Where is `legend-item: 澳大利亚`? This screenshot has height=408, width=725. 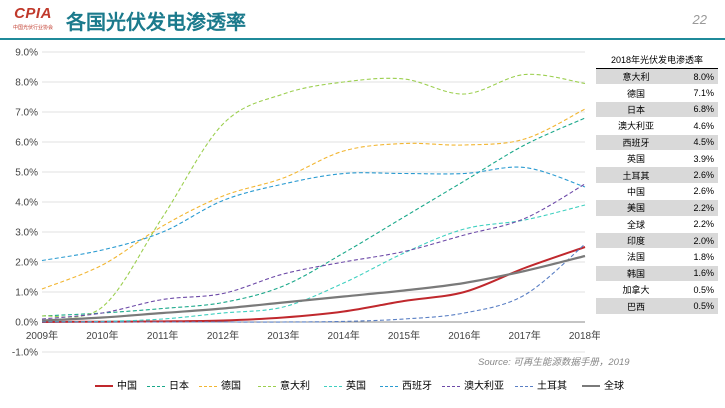
legend-item: 澳大利亚 is located at coordinates (473, 384).